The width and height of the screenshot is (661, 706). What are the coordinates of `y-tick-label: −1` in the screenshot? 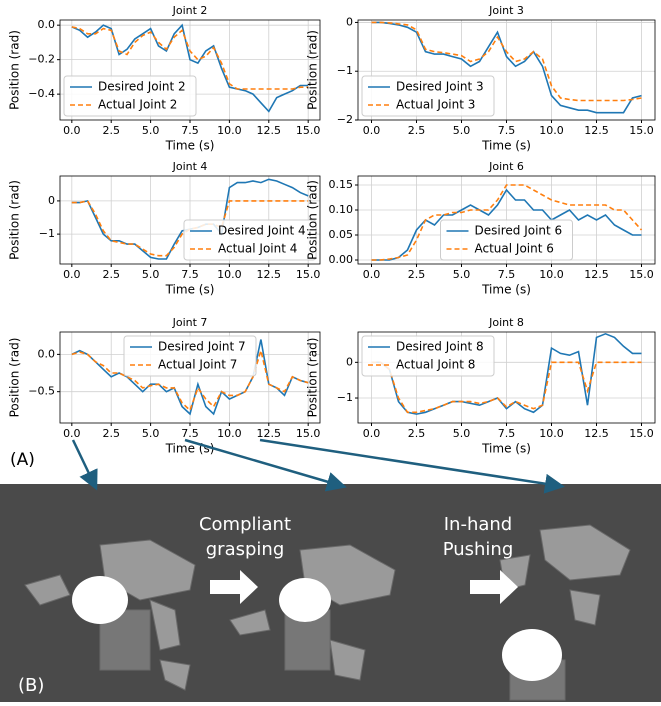 It's located at (47, 233).